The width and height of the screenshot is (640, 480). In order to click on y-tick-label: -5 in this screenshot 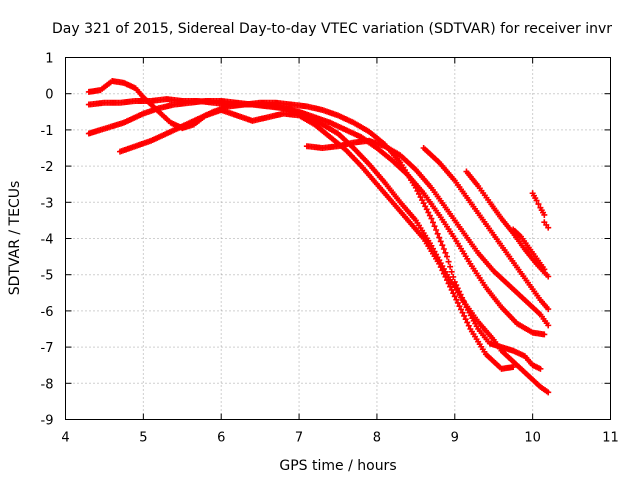, I will do `click(47, 276)`.